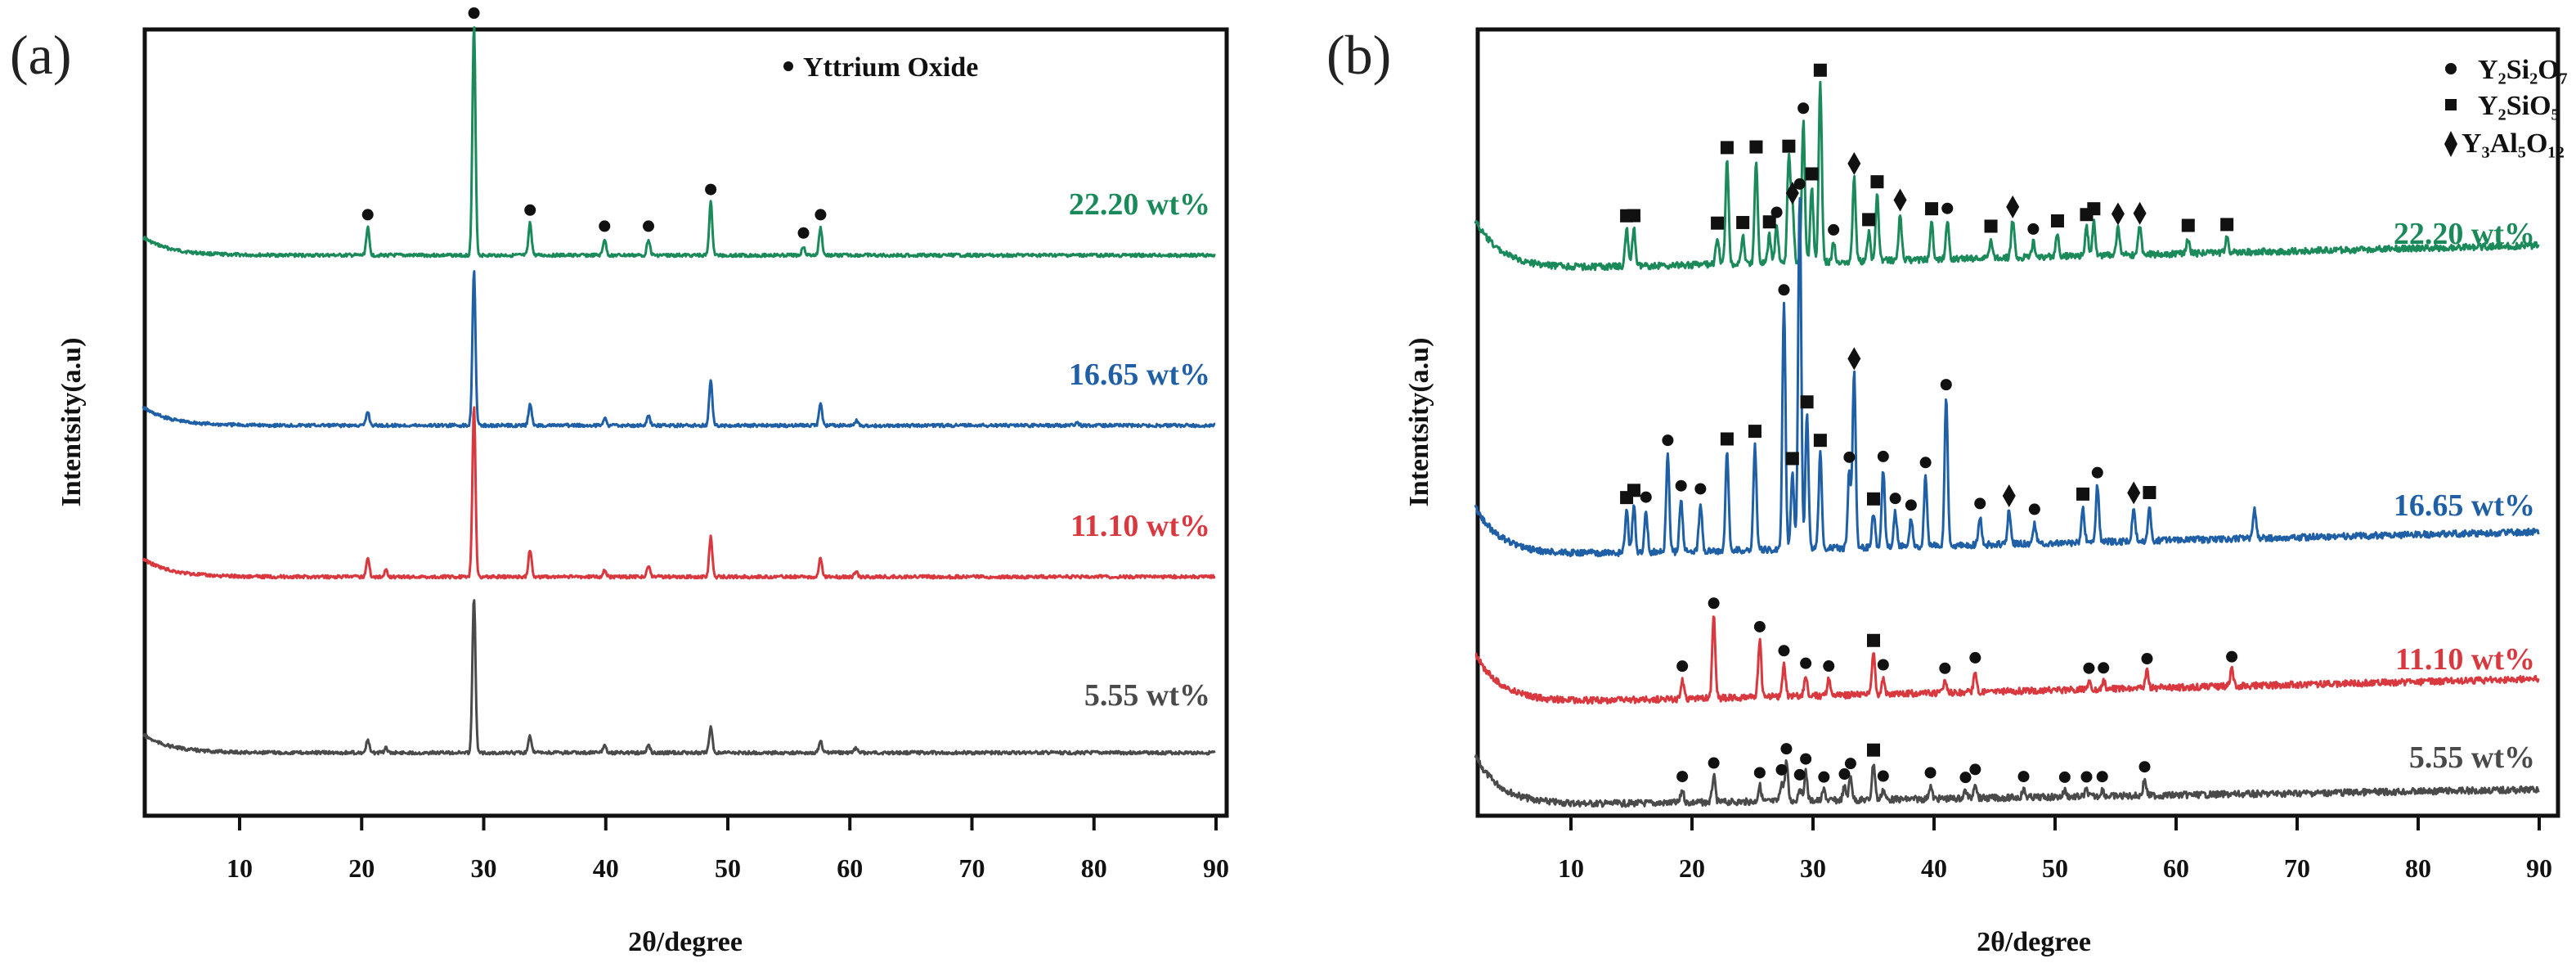  I want to click on x-tick-label: 50, so click(2055, 868).